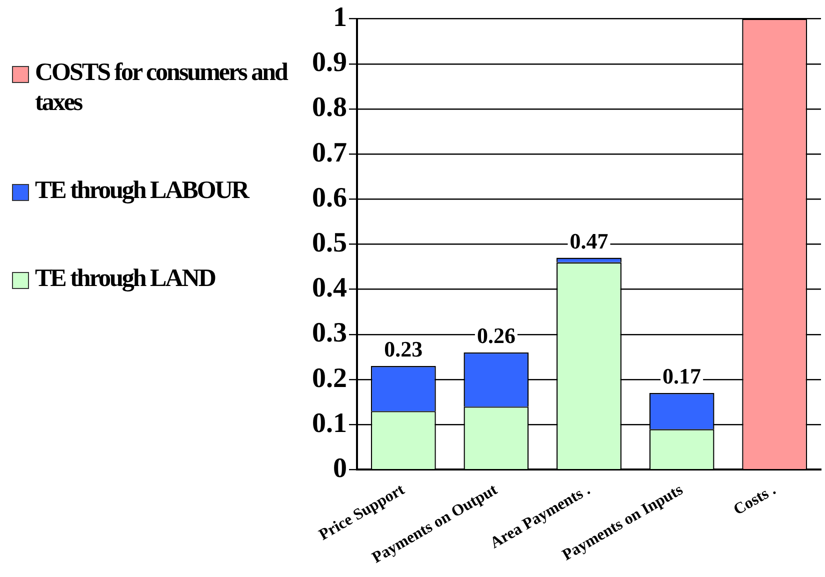  I want to click on total-label: 0.47, so click(589, 241).